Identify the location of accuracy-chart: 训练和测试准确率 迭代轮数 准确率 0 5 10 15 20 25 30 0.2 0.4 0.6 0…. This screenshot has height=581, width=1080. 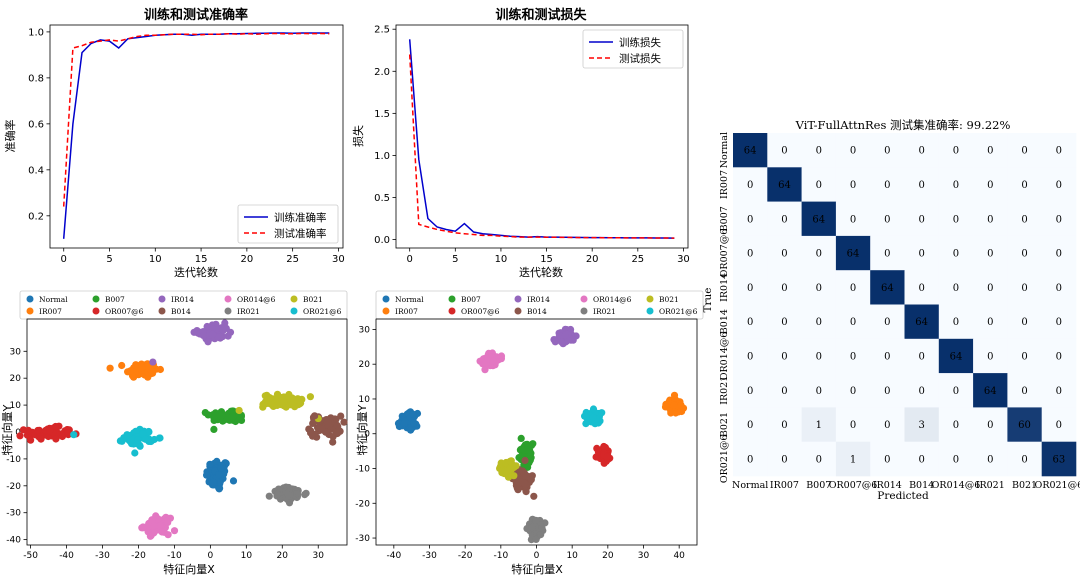
(174, 143).